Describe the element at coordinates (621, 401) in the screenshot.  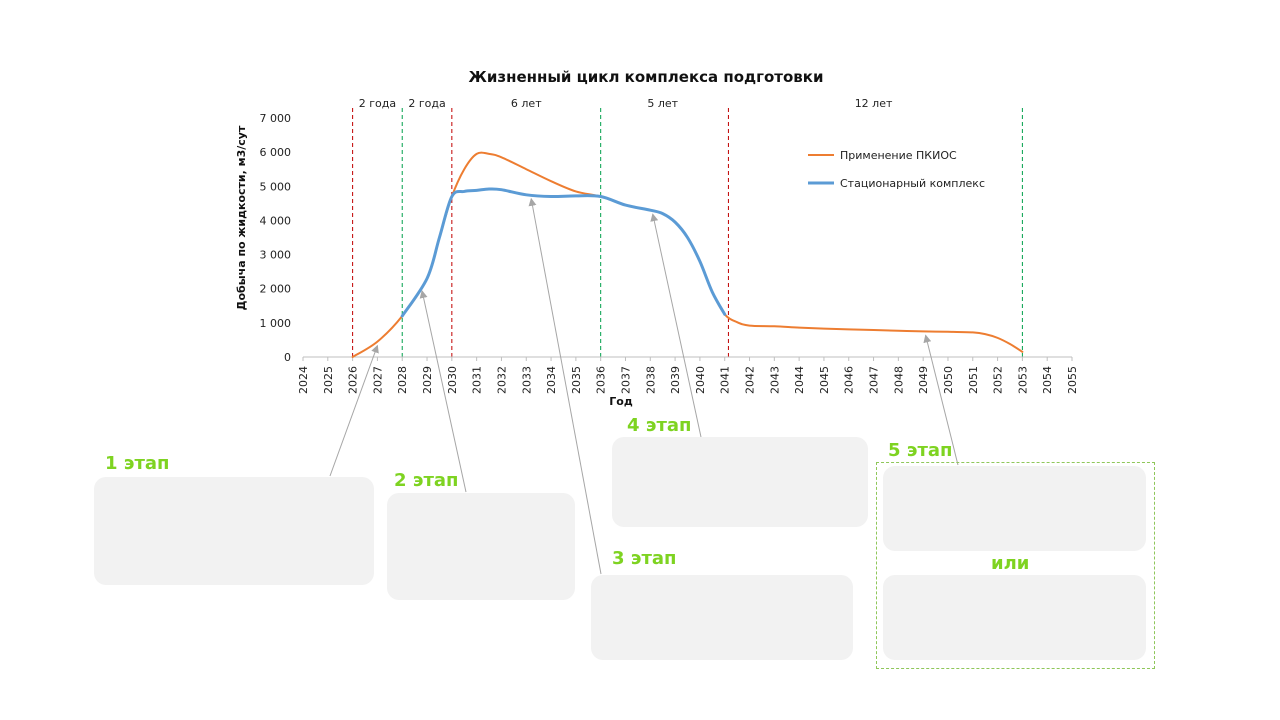
I see `x-axis-label: Год` at that location.